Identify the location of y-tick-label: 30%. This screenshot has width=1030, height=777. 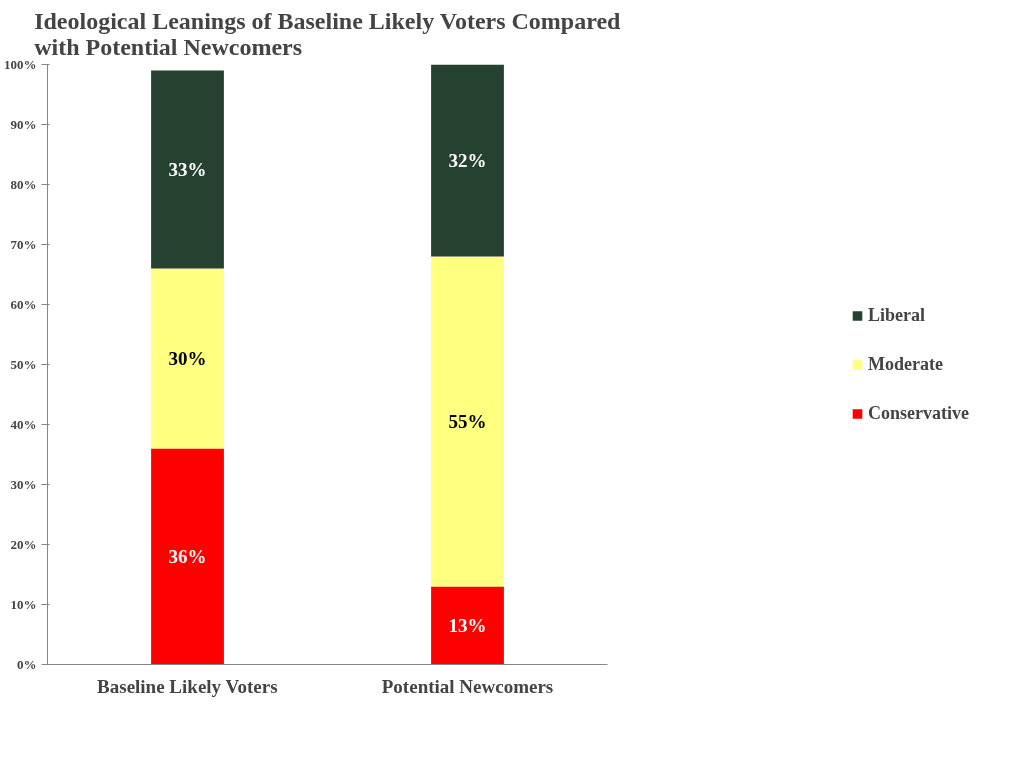
(23, 484).